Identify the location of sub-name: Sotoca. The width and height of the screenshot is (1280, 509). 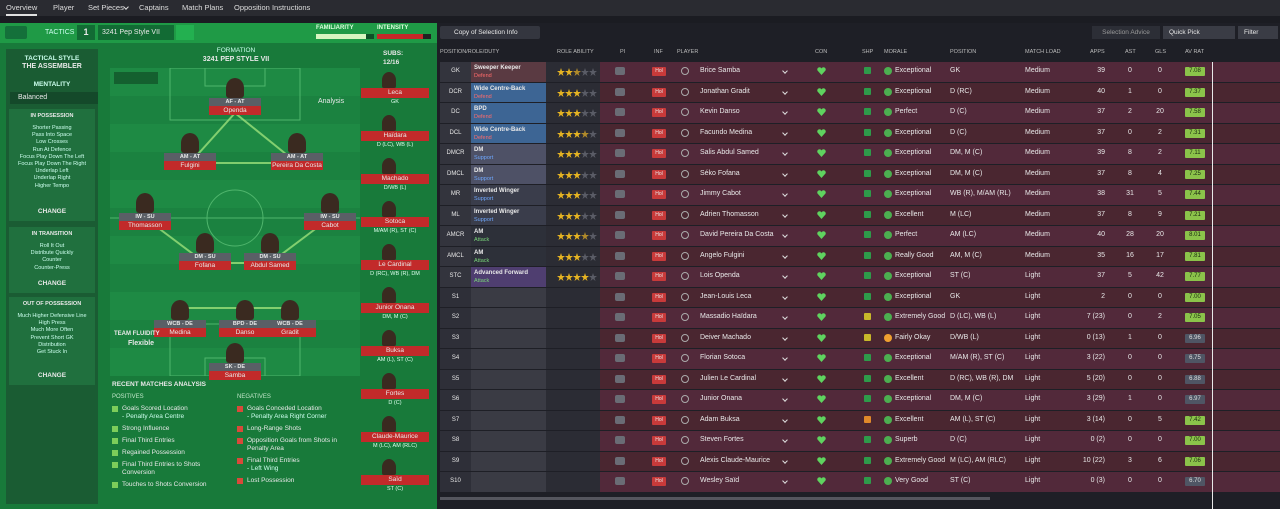
(395, 222).